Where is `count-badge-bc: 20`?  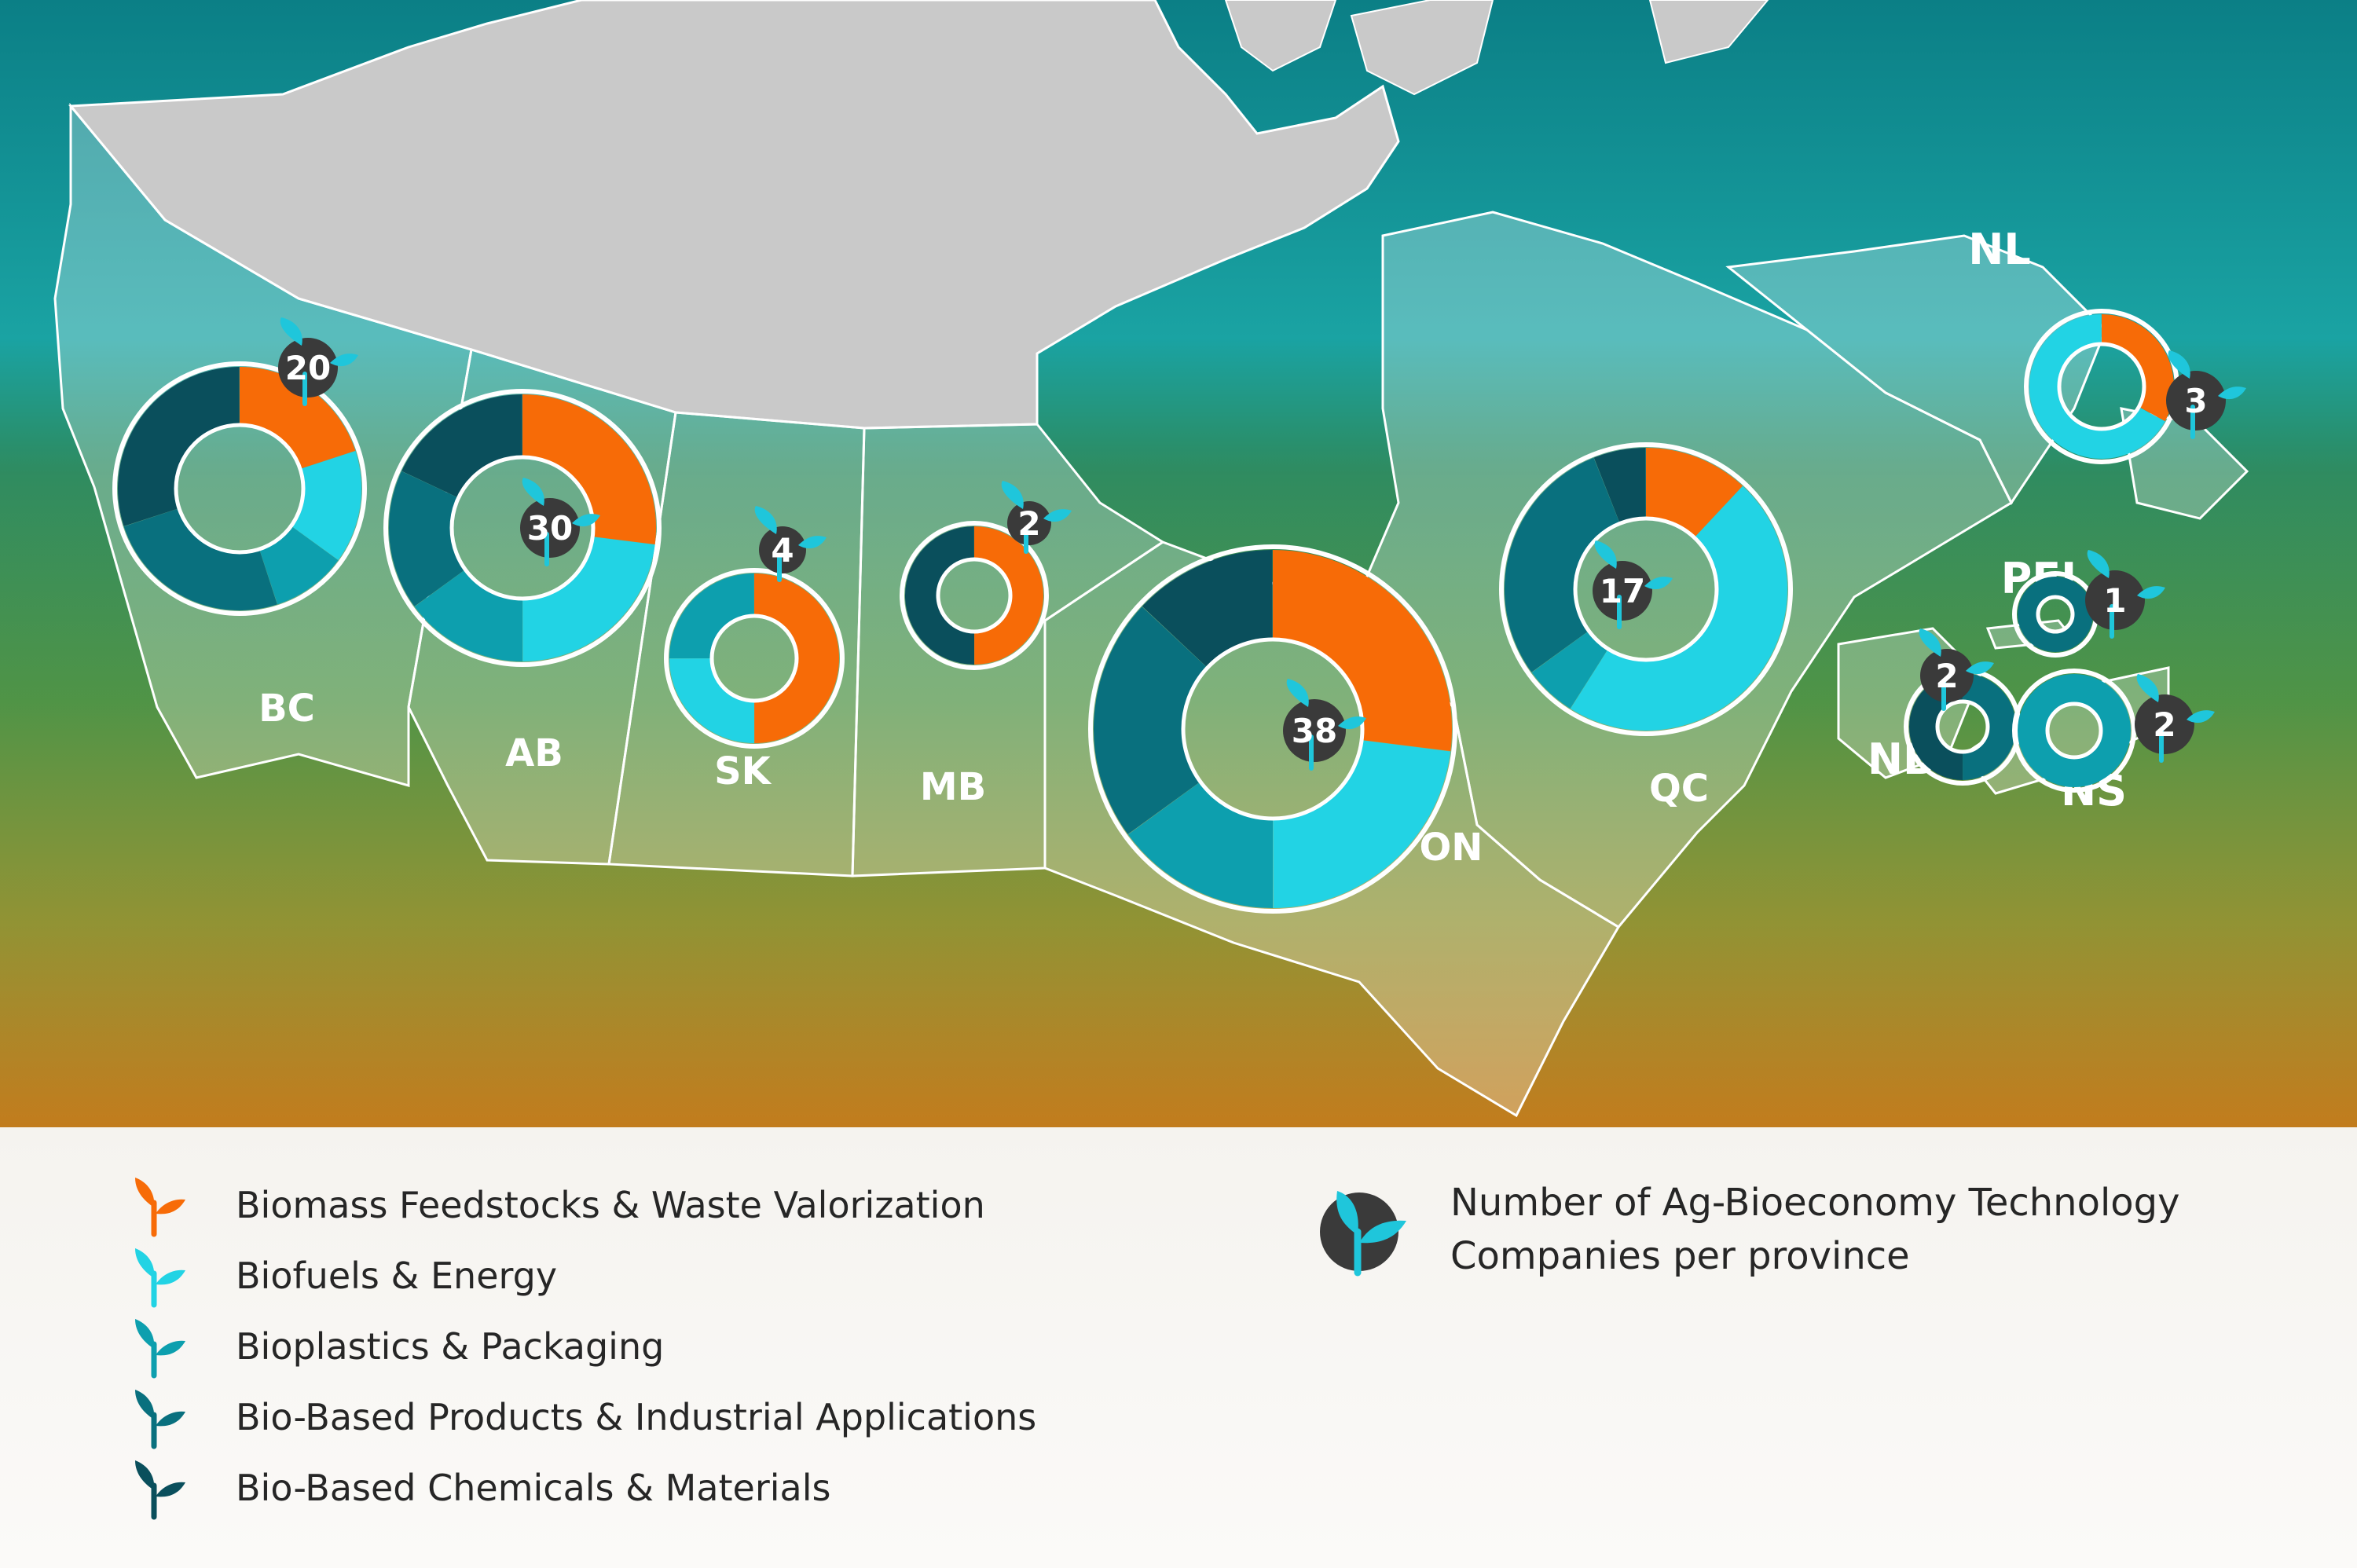 count-badge-bc: 20 is located at coordinates (318, 361).